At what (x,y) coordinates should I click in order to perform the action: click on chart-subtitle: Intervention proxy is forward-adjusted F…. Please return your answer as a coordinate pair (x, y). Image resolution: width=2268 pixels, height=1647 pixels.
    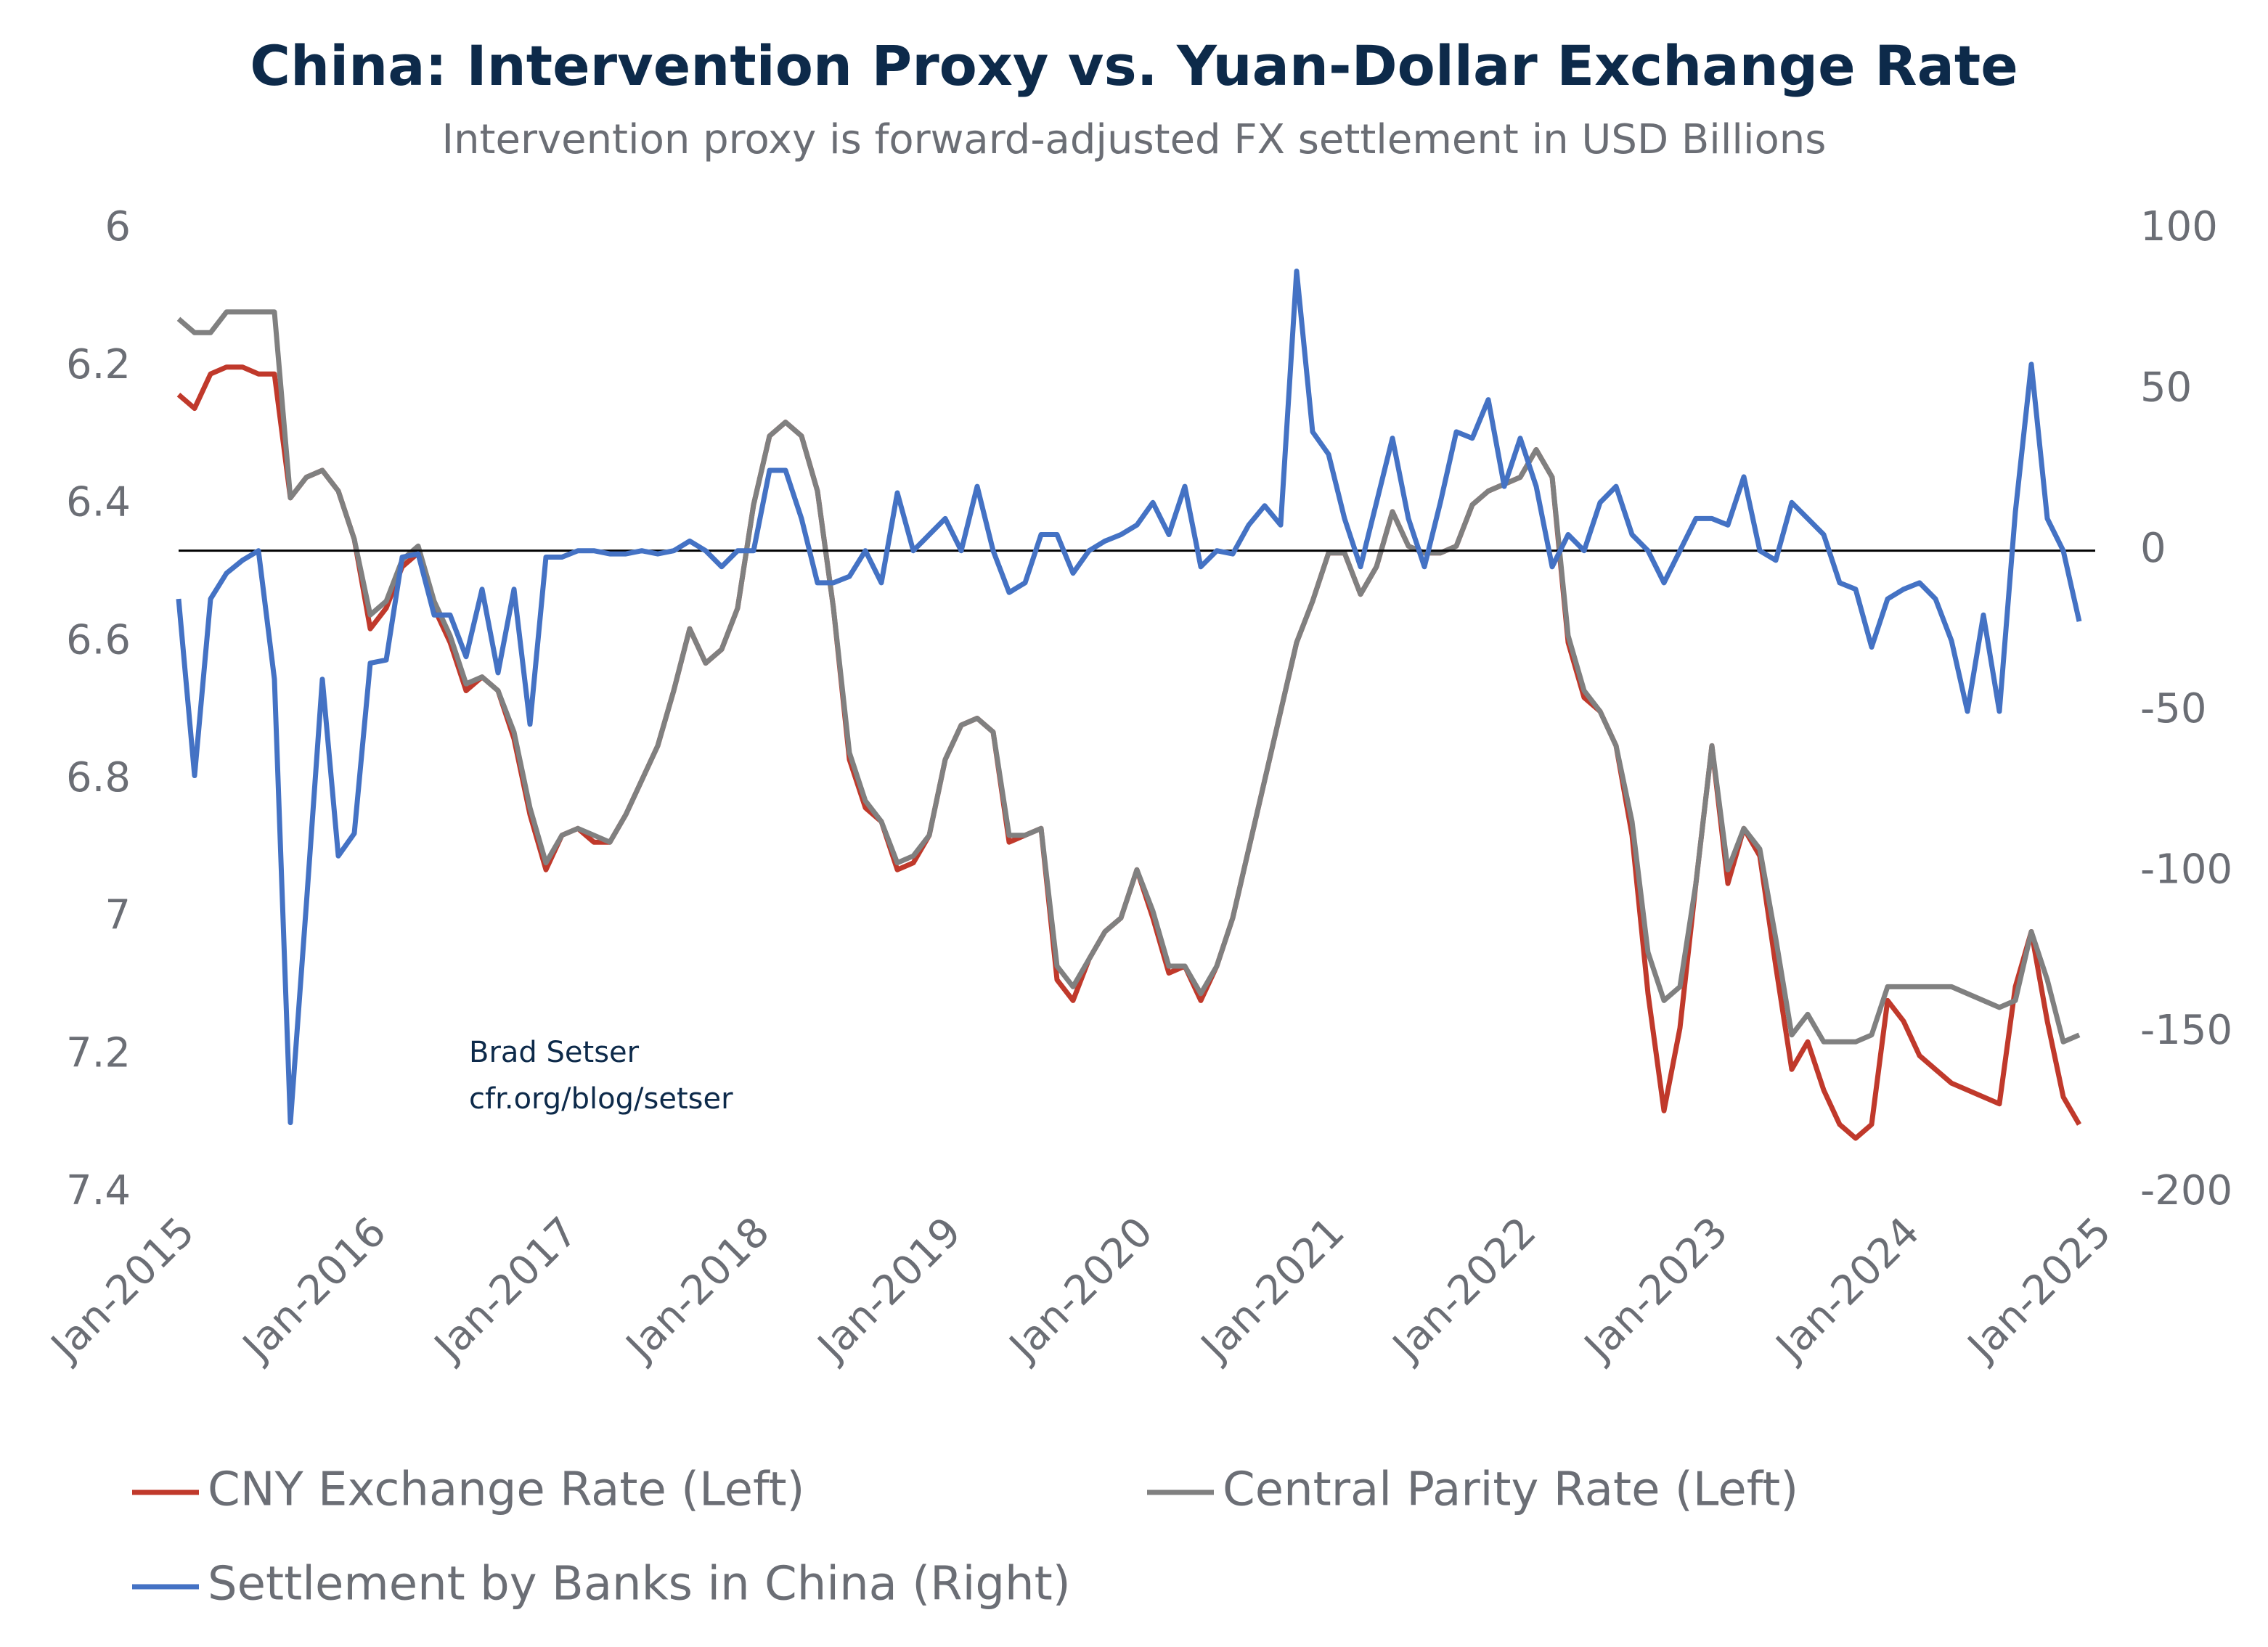
    Looking at the image, I should click on (1134, 139).